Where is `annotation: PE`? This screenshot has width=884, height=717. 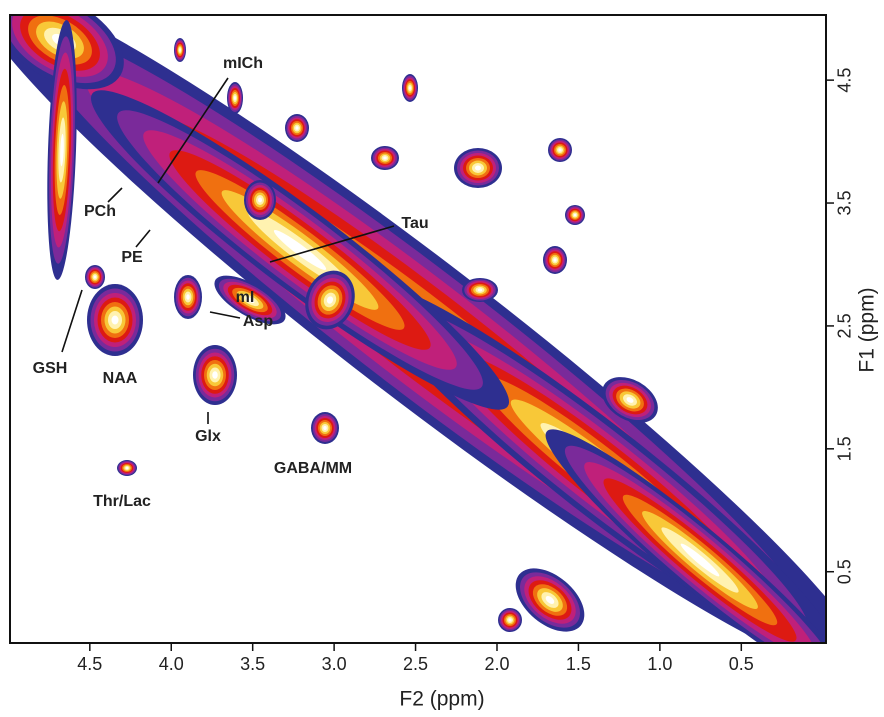 annotation: PE is located at coordinates (132, 257).